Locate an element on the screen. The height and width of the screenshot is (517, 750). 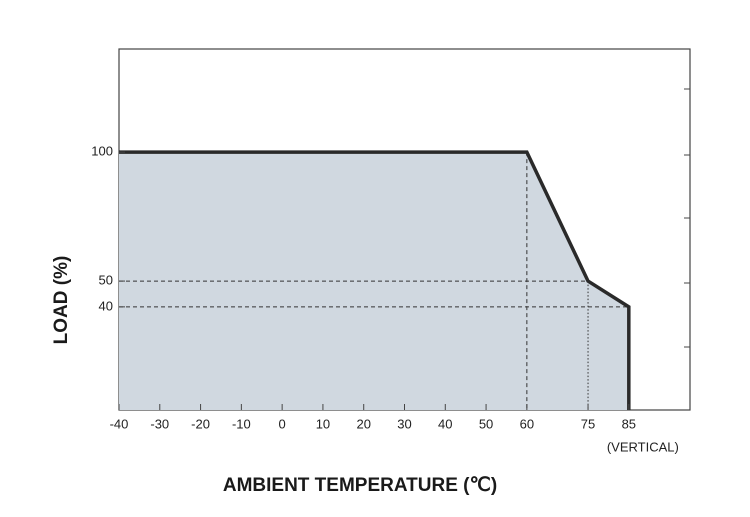
x-tick-label: -20 is located at coordinates (200, 423).